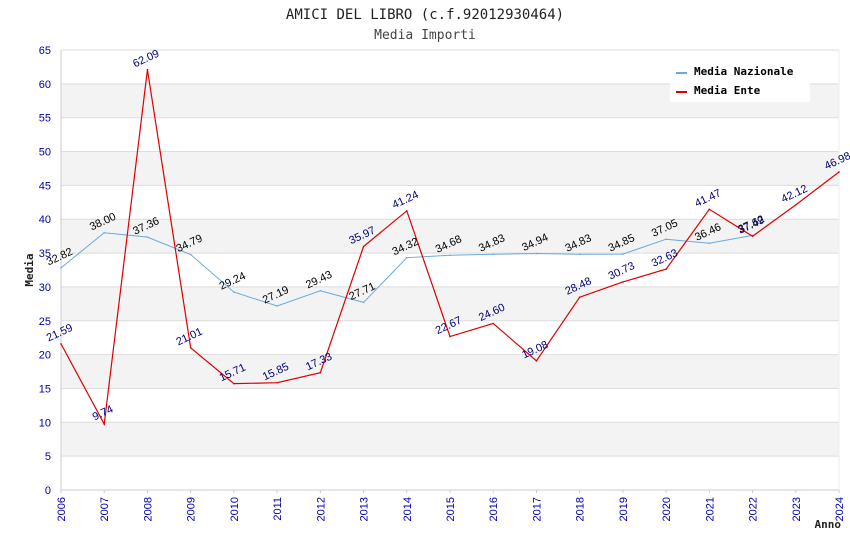 The image size is (850, 550). Describe the element at coordinates (235, 509) in the screenshot. I see `x-tick-label: 2010` at that location.